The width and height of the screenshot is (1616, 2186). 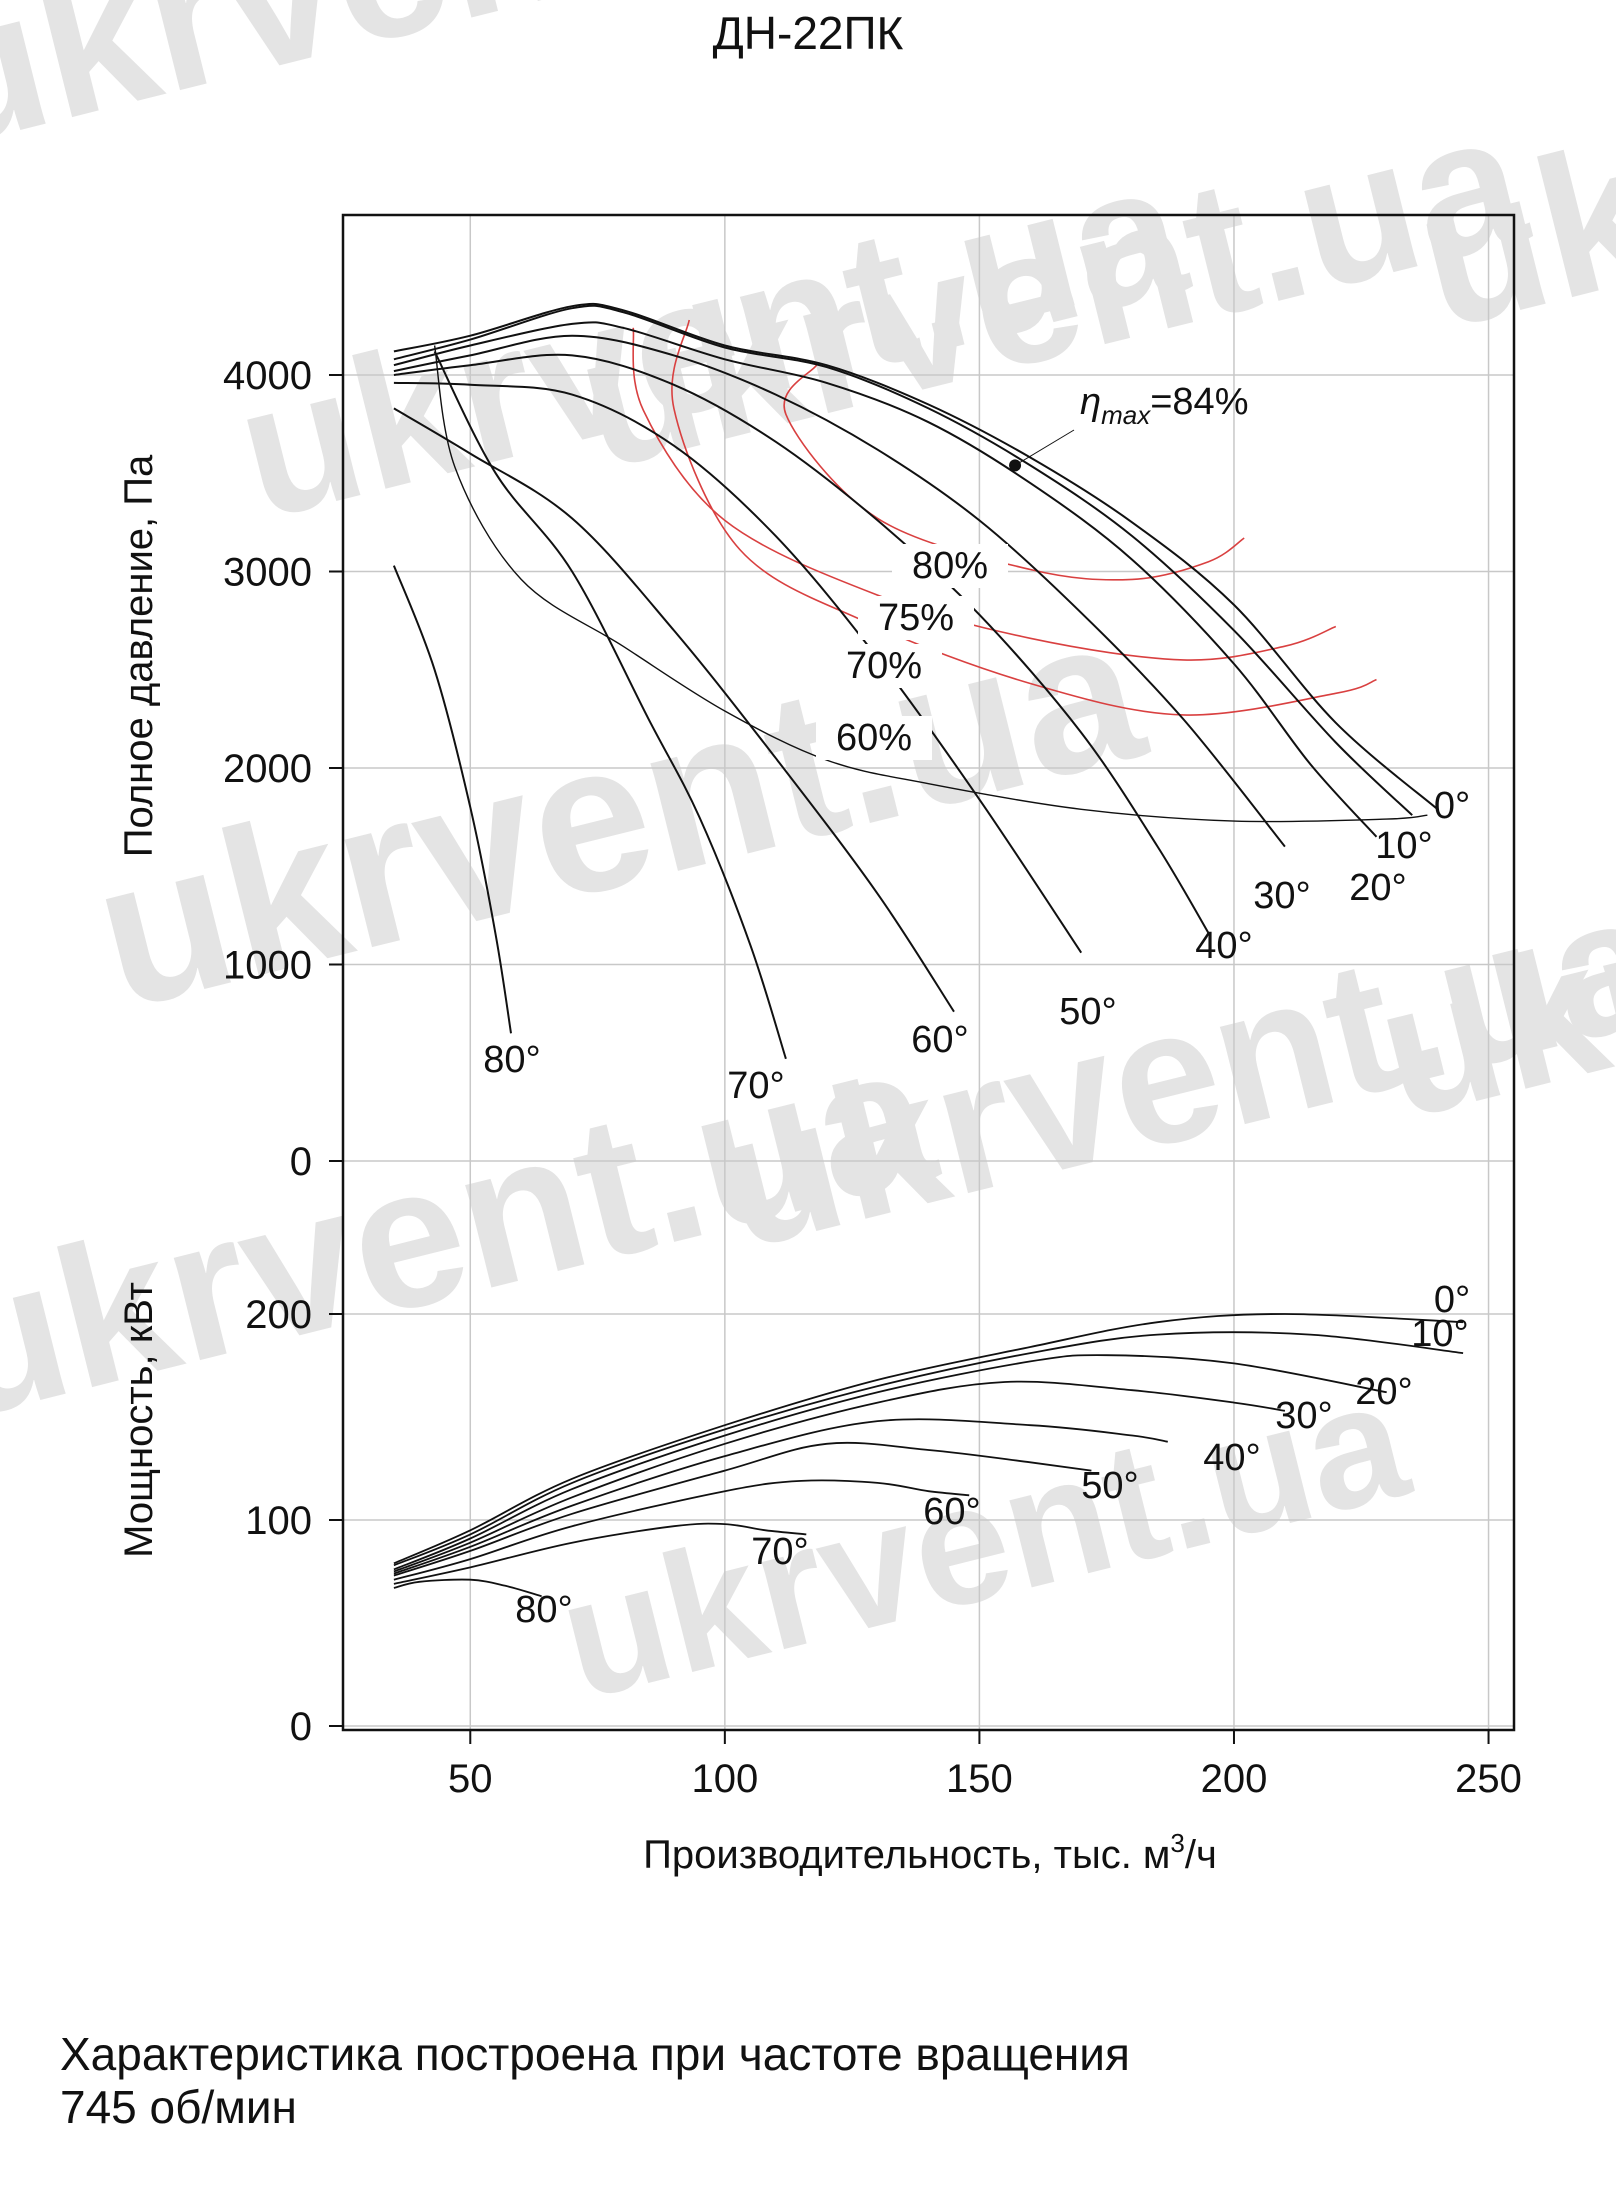 I want to click on x-axis-label-tail: /ч, so click(x=1201, y=1855).